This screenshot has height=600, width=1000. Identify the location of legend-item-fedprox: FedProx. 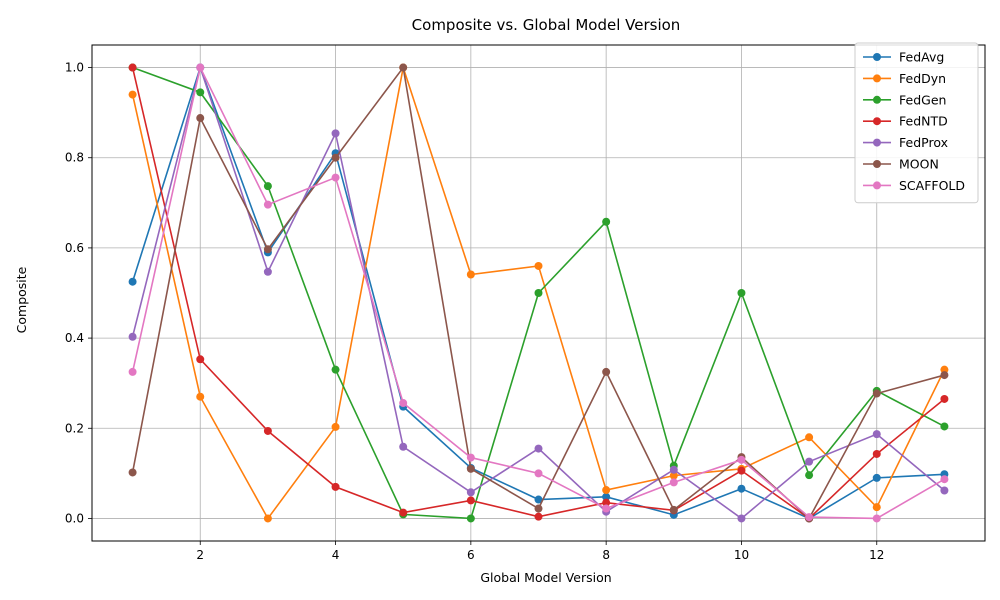
(905, 142).